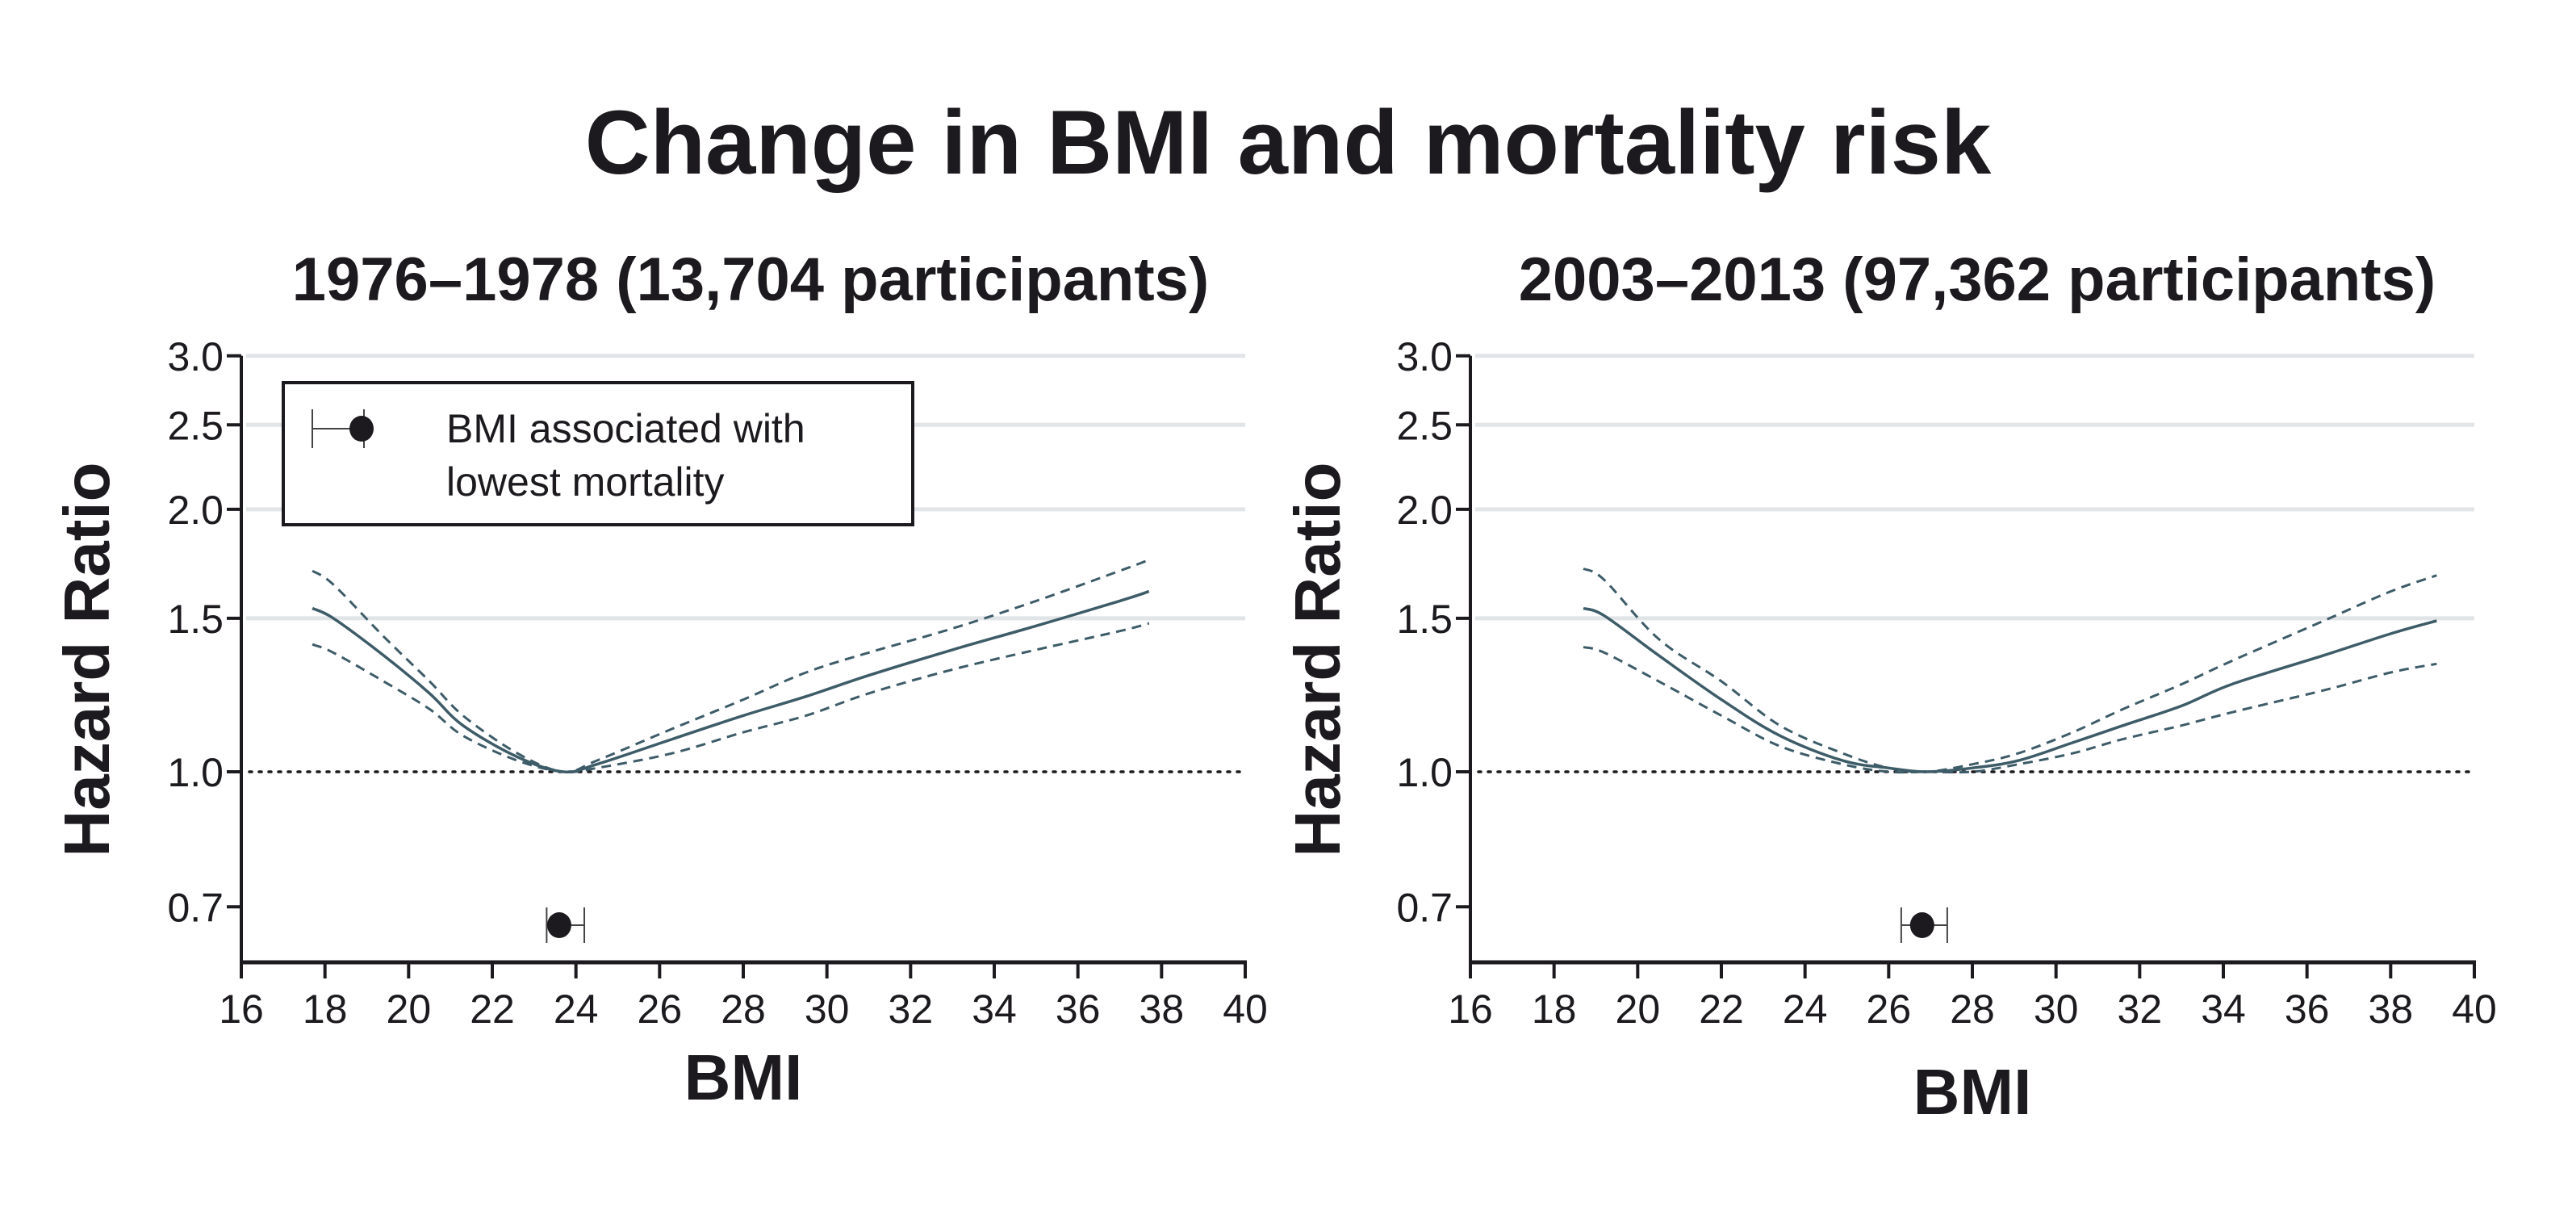 The image size is (2576, 1215). I want to click on legend-label-line2: lowest mortality, so click(585, 482).